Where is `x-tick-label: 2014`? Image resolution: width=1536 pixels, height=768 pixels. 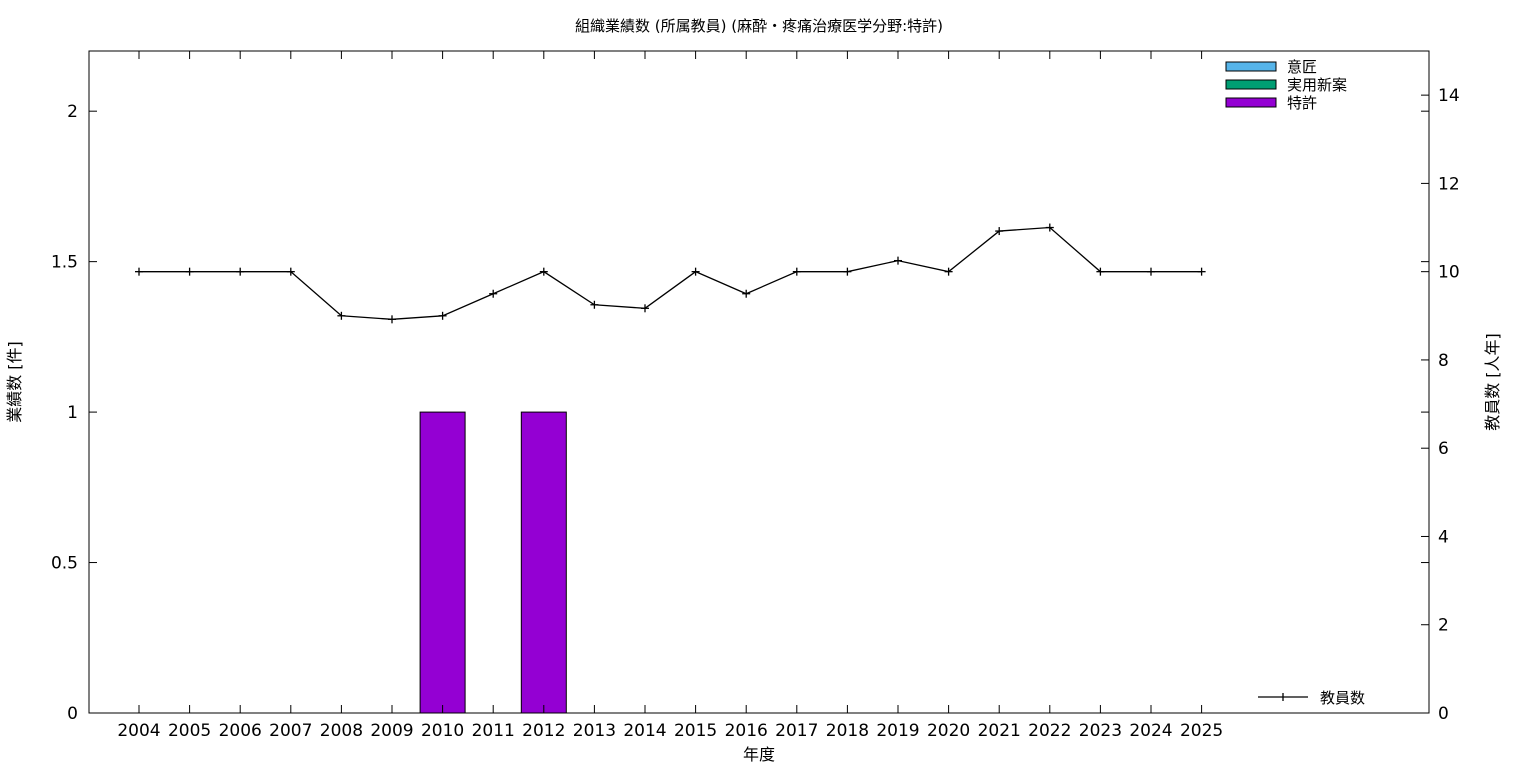 x-tick-label: 2014 is located at coordinates (644, 731).